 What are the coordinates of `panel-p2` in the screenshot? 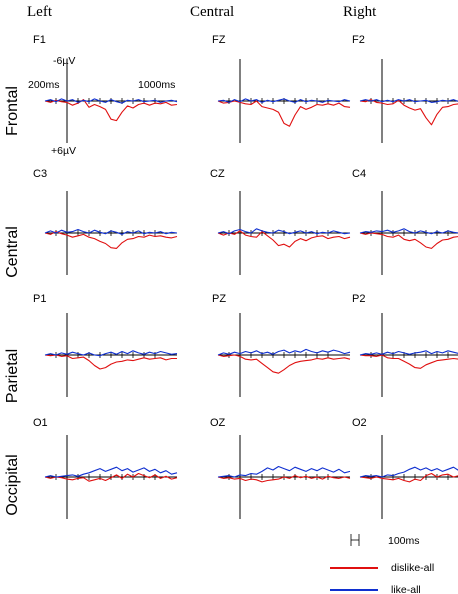 It's located at (408, 355).